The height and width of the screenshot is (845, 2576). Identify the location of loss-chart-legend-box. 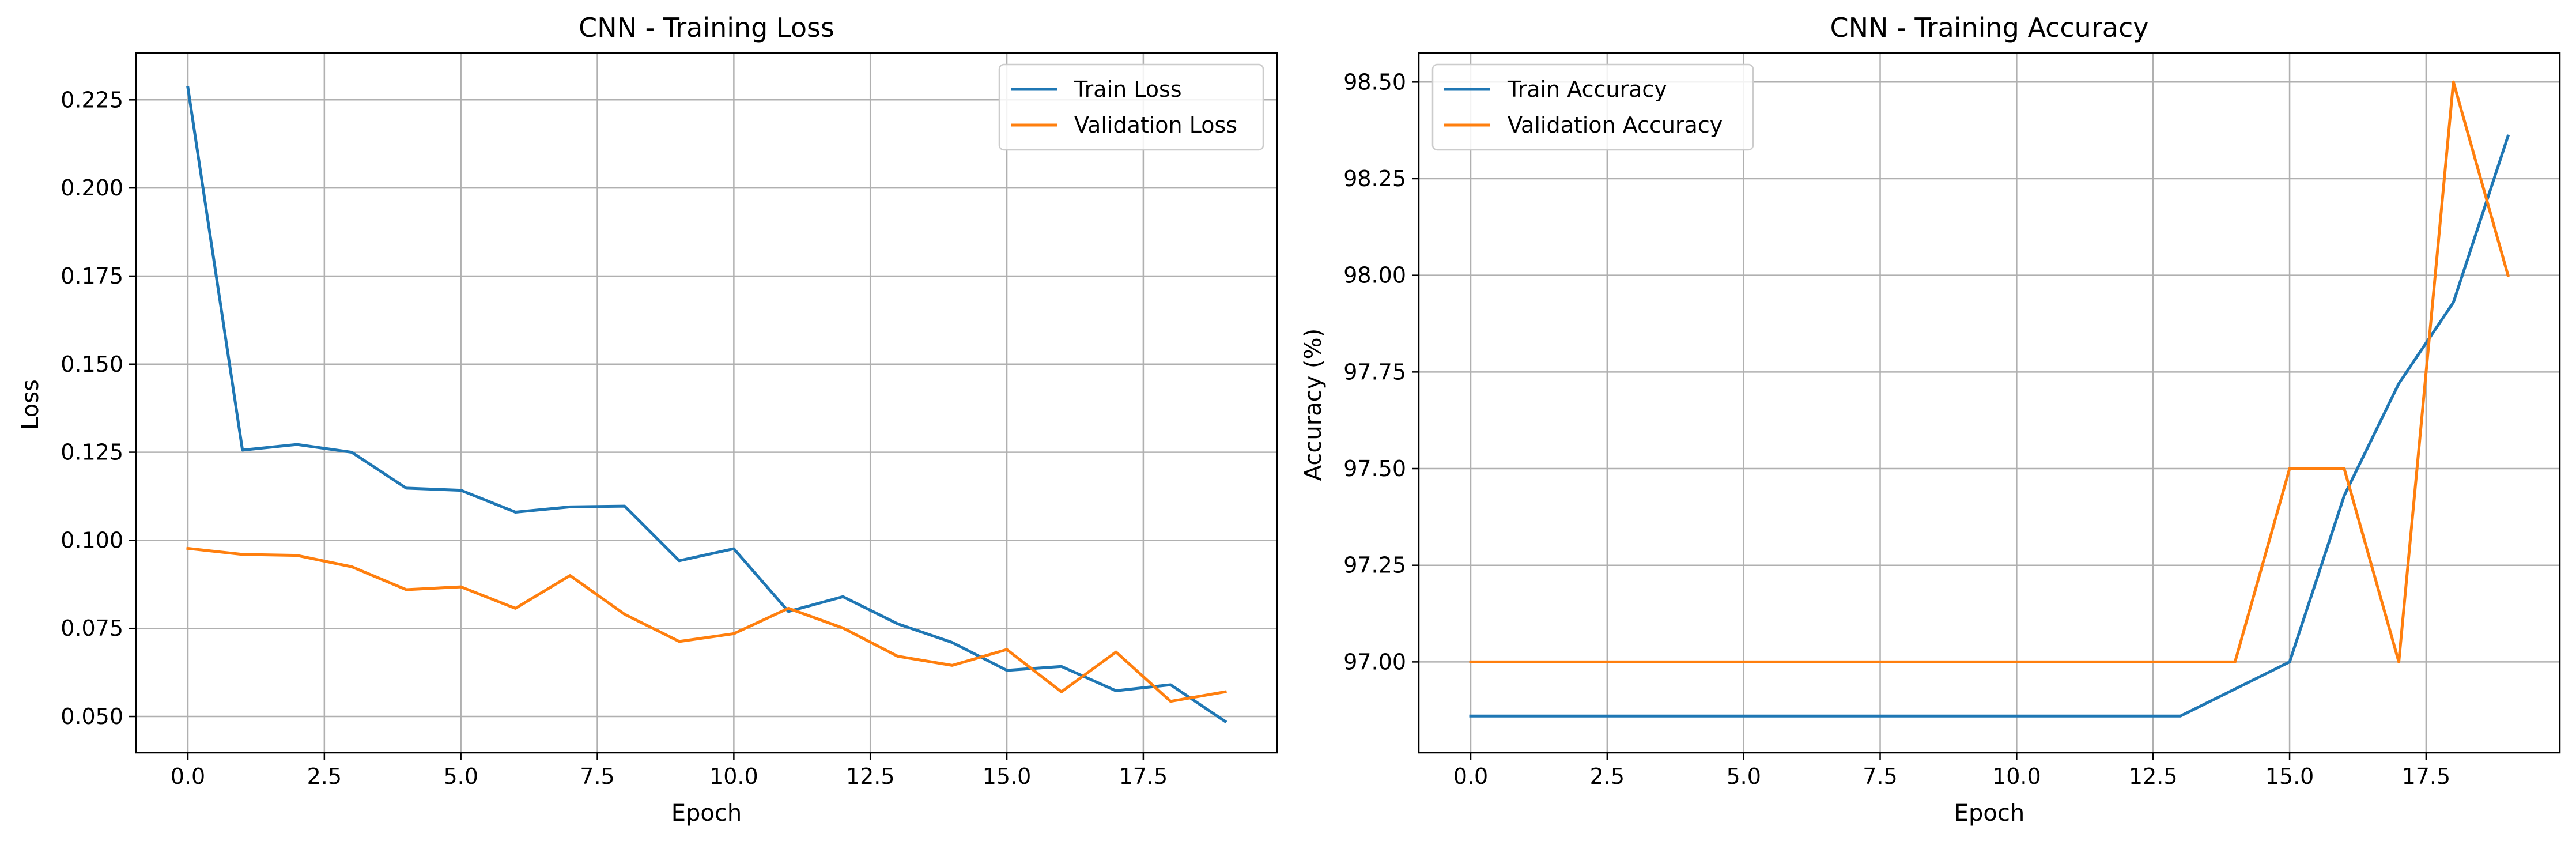
(1131, 107).